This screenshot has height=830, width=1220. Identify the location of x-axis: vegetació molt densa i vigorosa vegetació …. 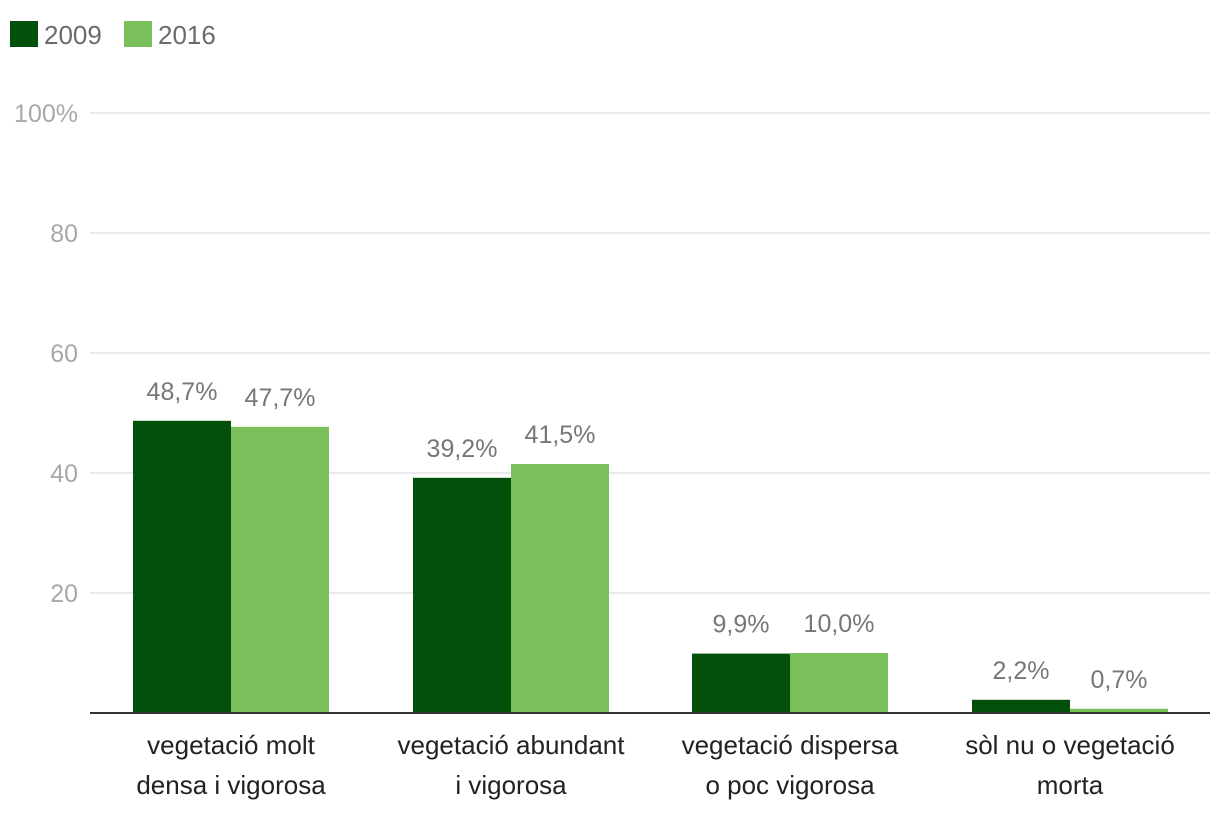
(650, 756).